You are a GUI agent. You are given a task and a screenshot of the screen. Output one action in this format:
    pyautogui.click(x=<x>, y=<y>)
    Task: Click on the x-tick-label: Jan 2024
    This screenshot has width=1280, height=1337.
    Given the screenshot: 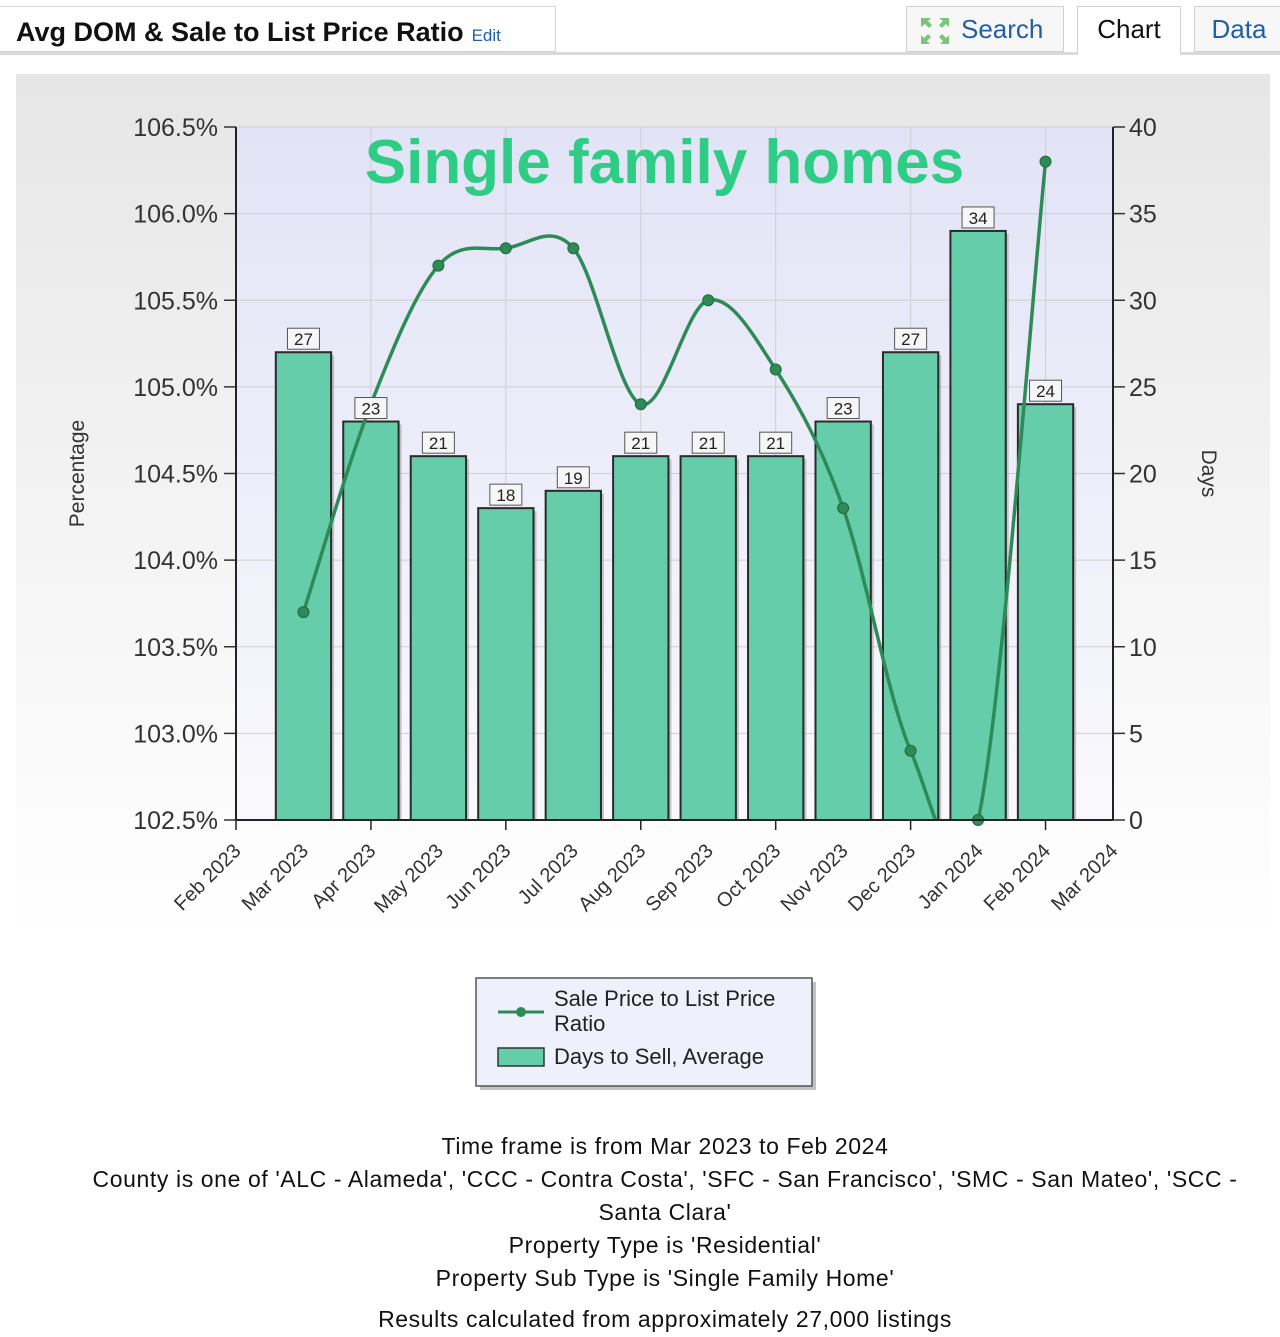 What is the action you would take?
    pyautogui.click(x=951, y=877)
    